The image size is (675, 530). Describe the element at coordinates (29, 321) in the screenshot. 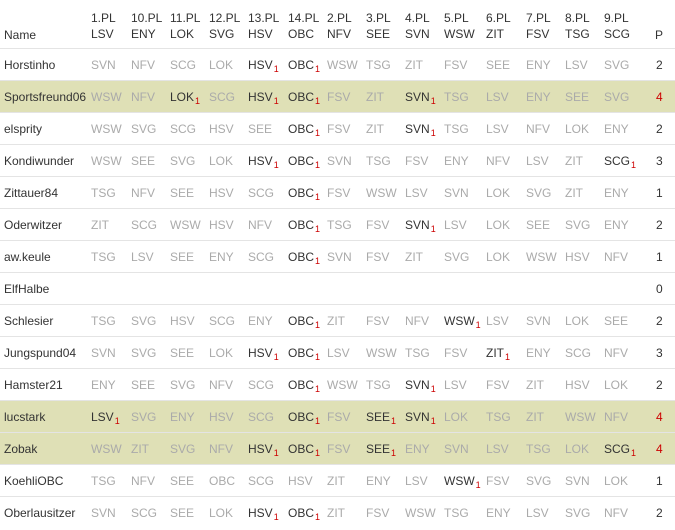

I see `player-name: Schlesier` at that location.